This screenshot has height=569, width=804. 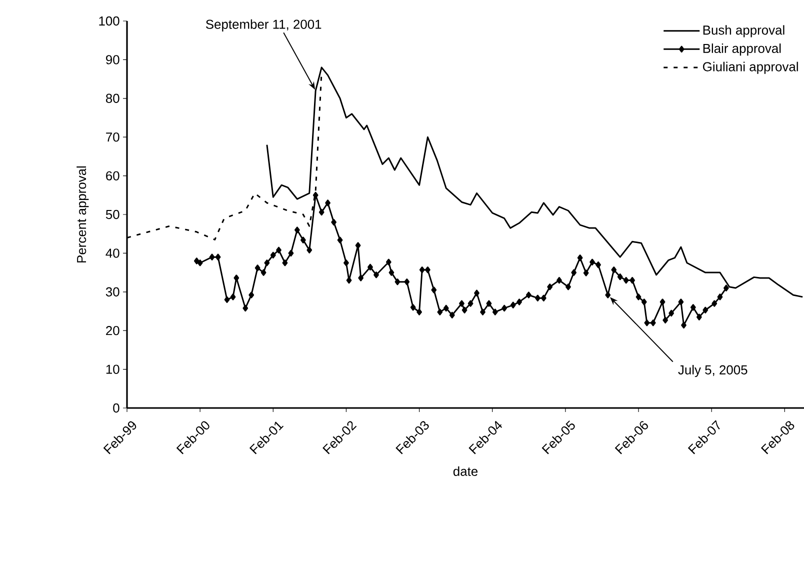 What do you see at coordinates (109, 21) in the screenshot?
I see `y-tick-label: 100` at bounding box center [109, 21].